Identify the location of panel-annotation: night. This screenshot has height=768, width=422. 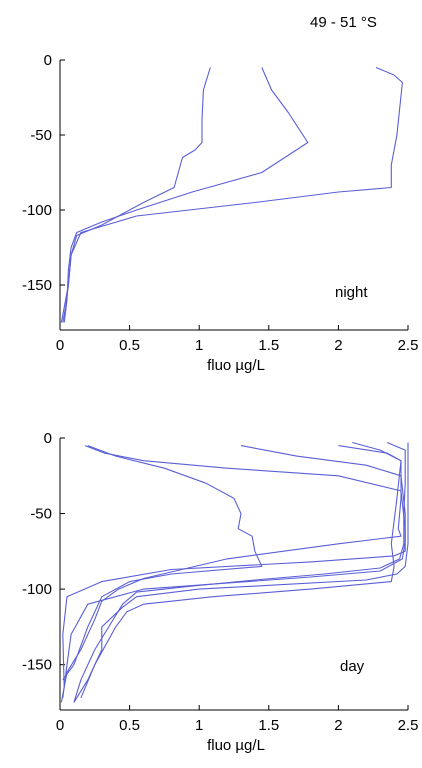
(351, 292).